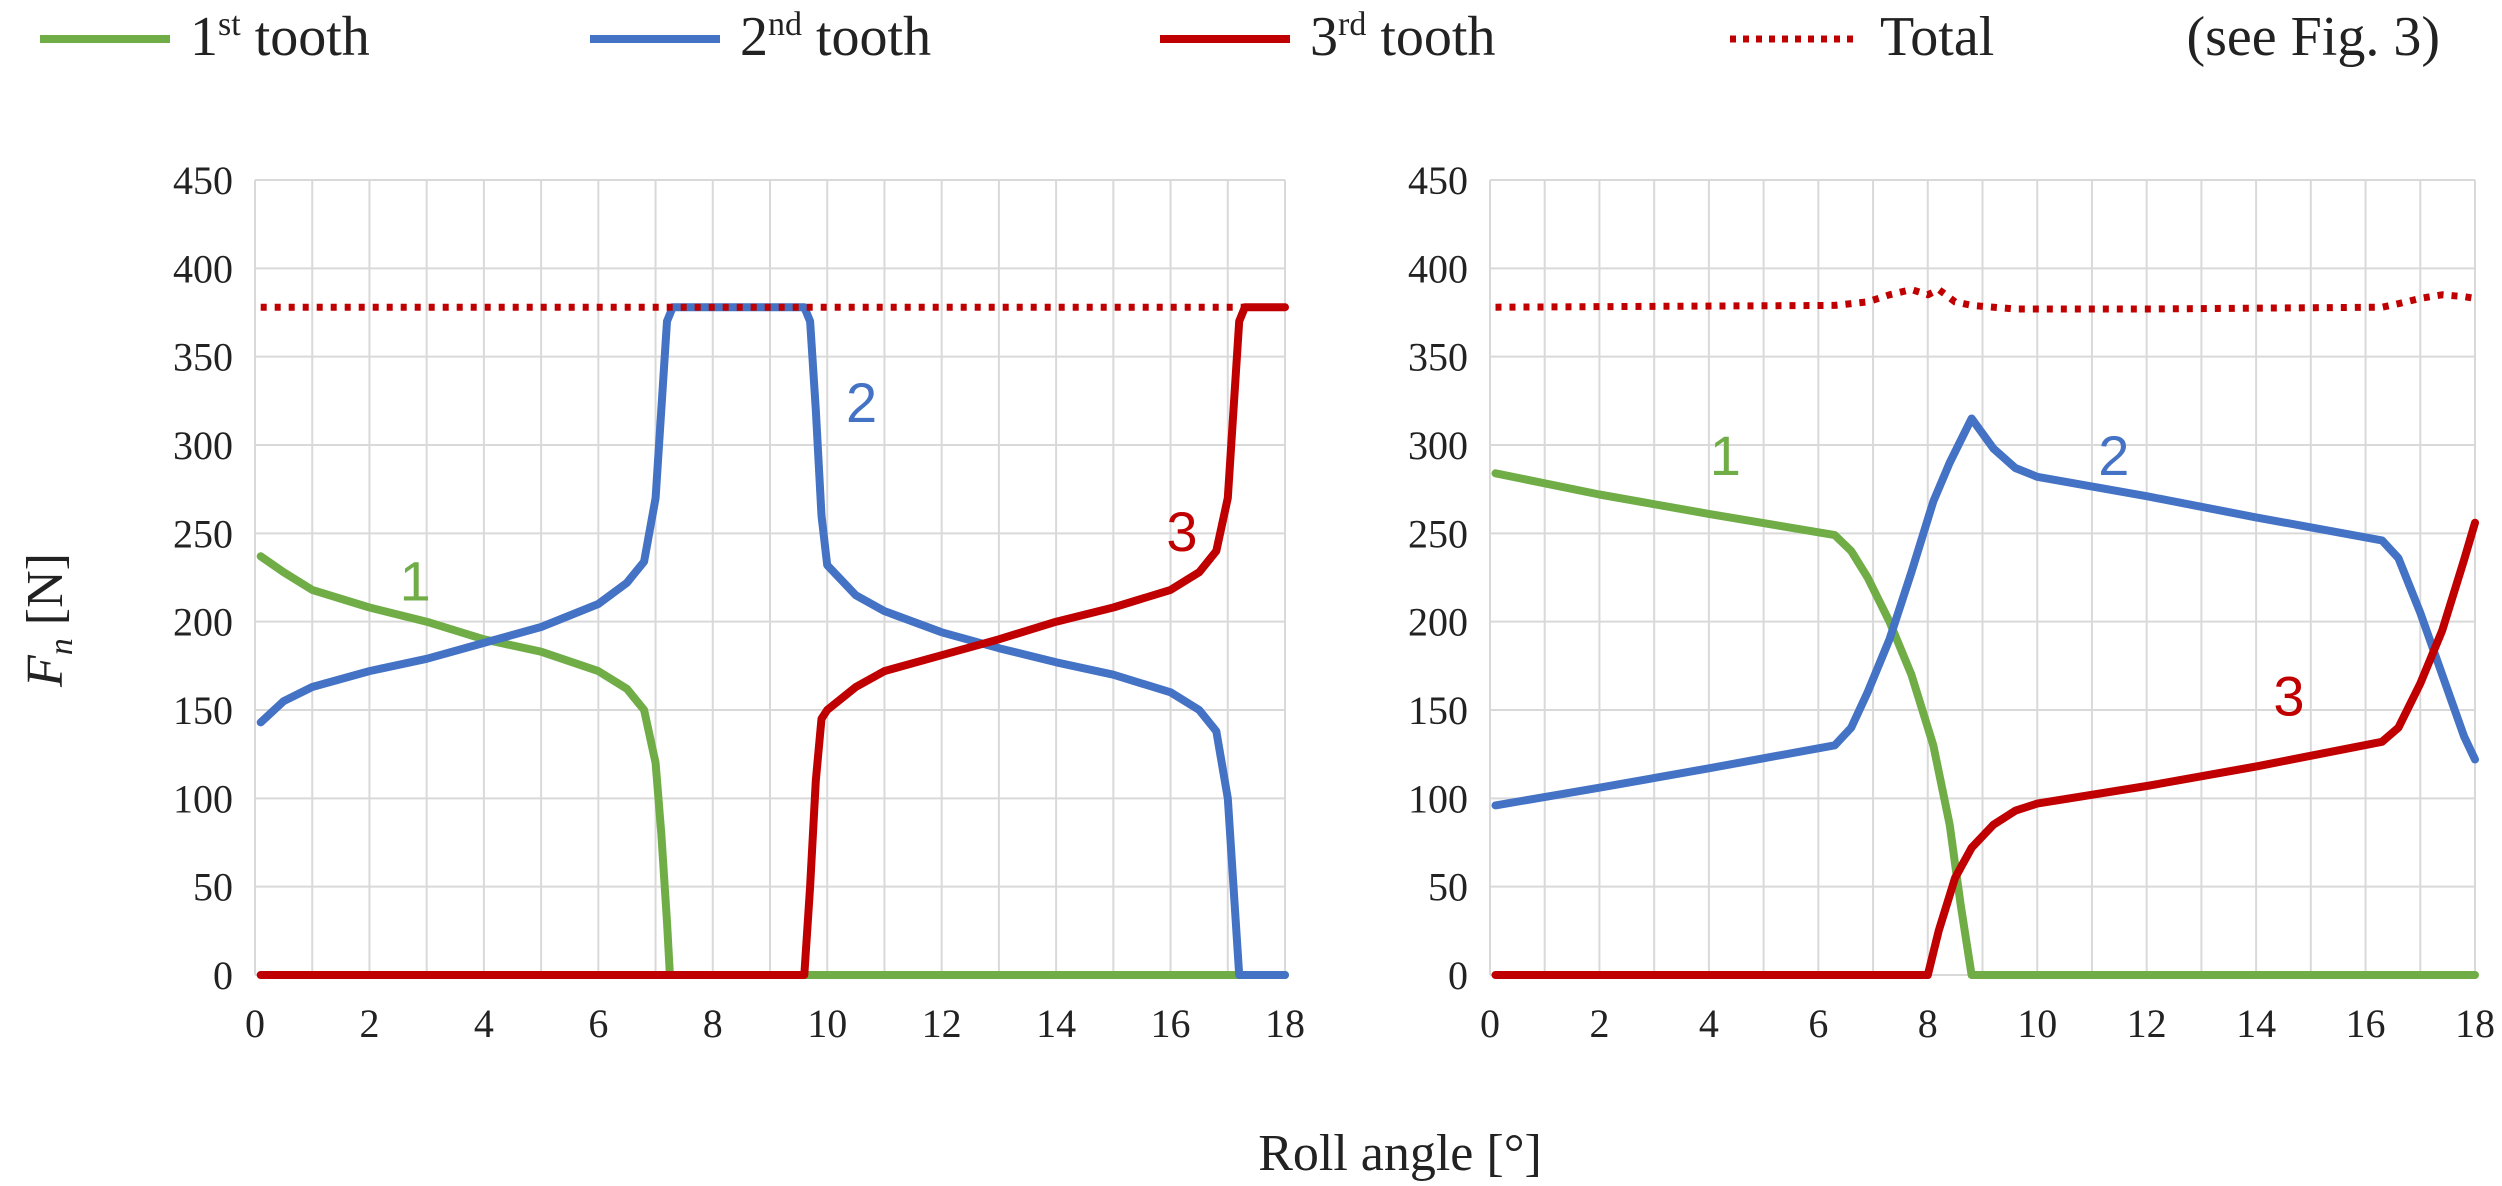 The width and height of the screenshot is (2502, 1186). What do you see at coordinates (1985, 612) in the screenshot?
I see `series-line-t2` at bounding box center [1985, 612].